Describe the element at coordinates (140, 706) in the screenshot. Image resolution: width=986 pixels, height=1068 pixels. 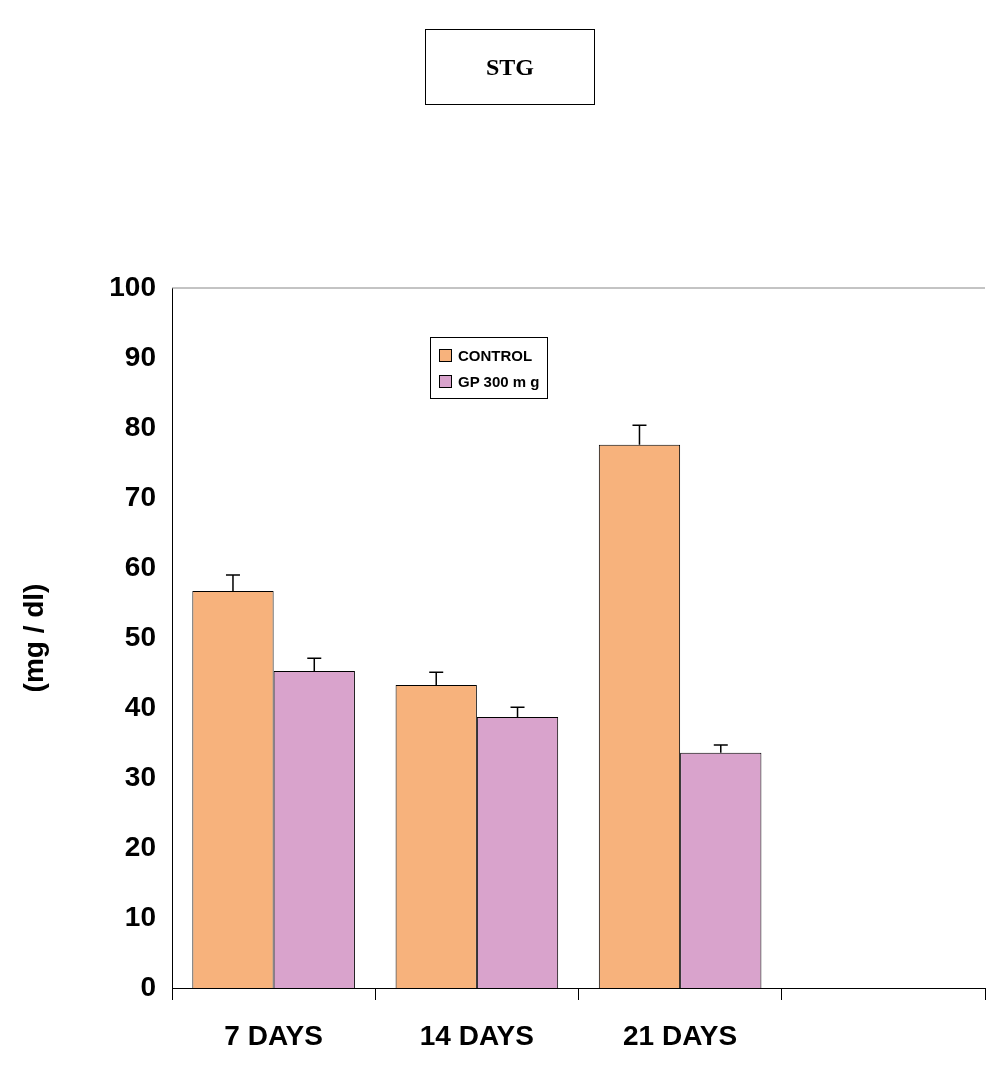
I see `y-tick-label: 40` at that location.